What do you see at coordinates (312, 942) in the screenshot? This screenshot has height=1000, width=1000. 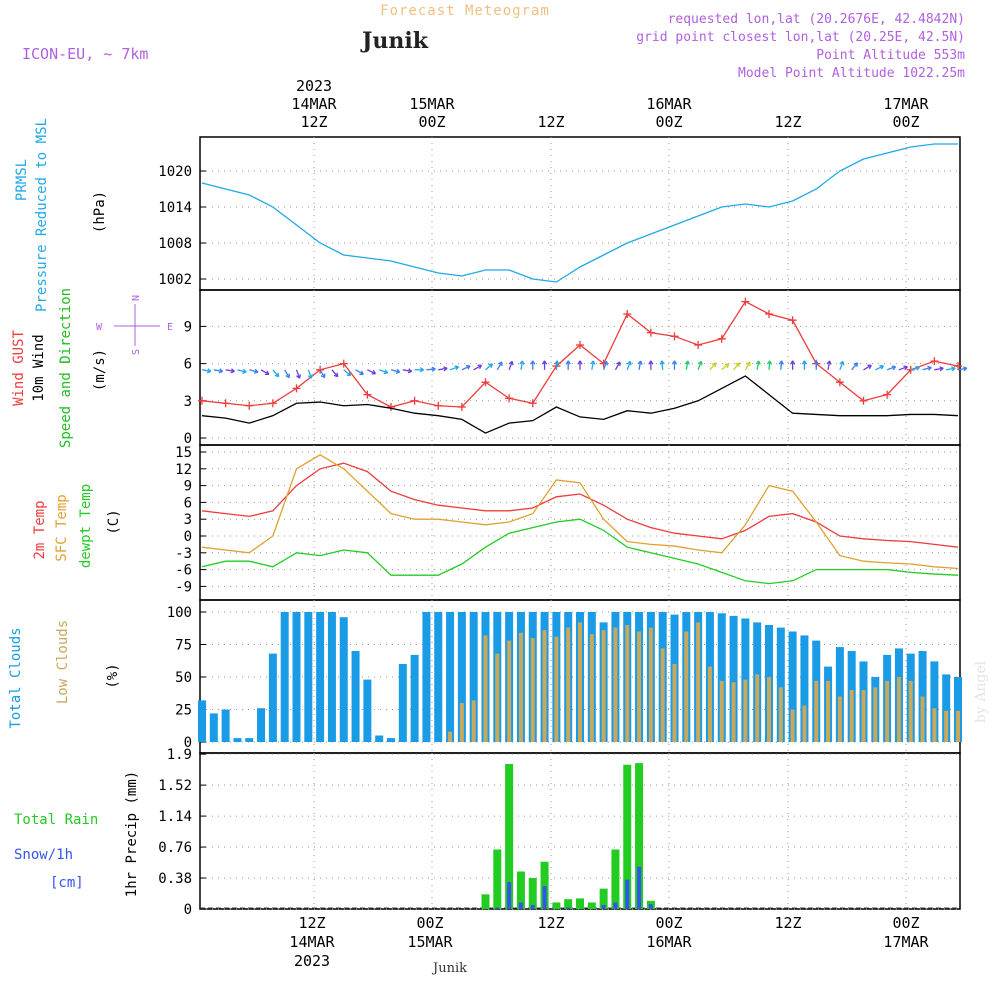 I see `bottom-axis-date: 14MAR` at bounding box center [312, 942].